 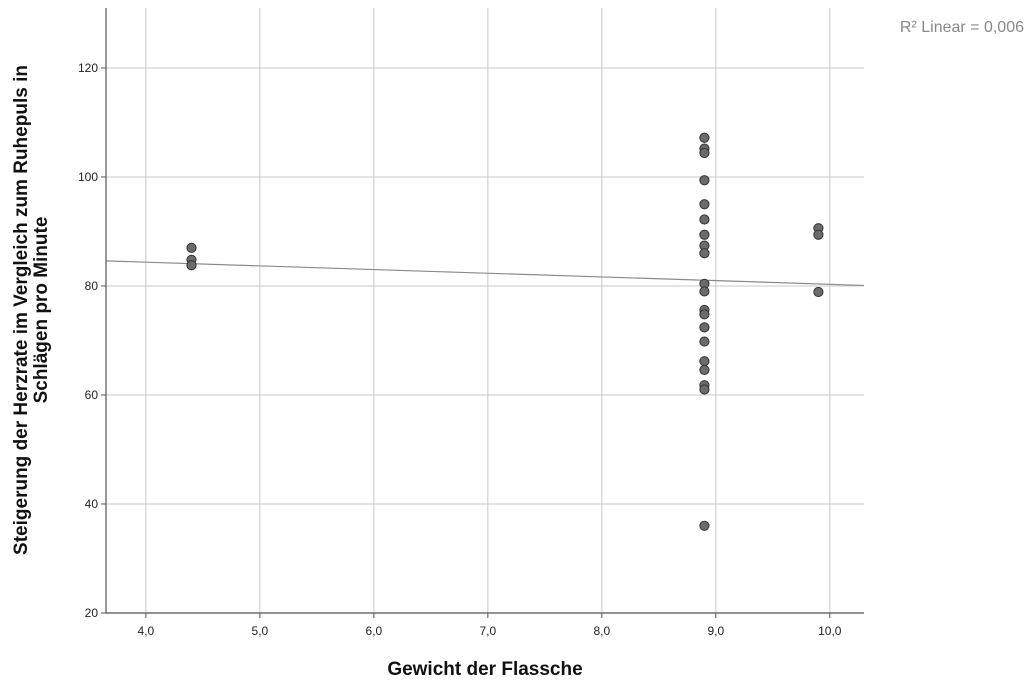 I want to click on x-tick-label: 9,0, so click(x=715, y=631).